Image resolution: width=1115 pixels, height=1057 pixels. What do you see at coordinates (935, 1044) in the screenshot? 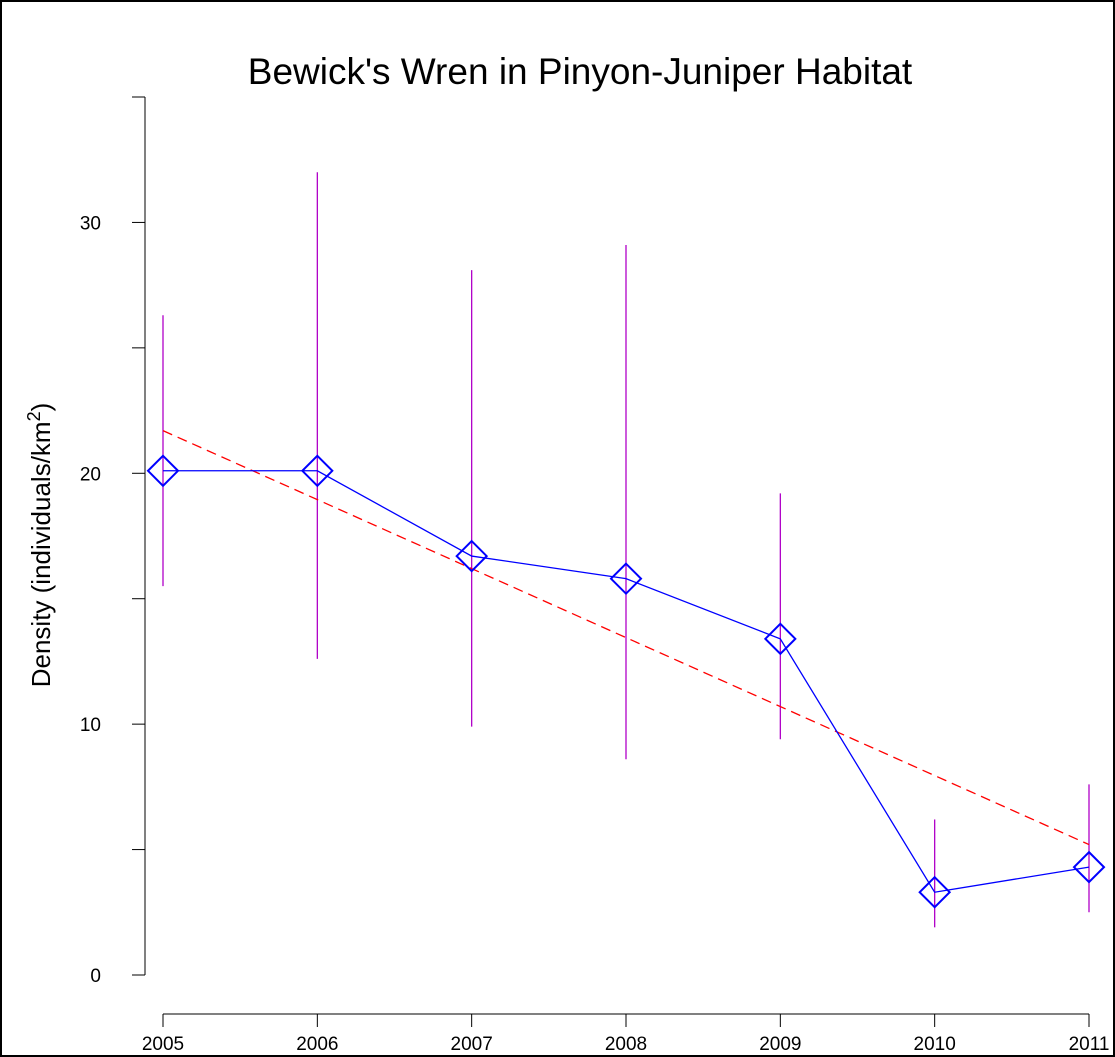
I see `x-tick-label-2010: 2010` at bounding box center [935, 1044].